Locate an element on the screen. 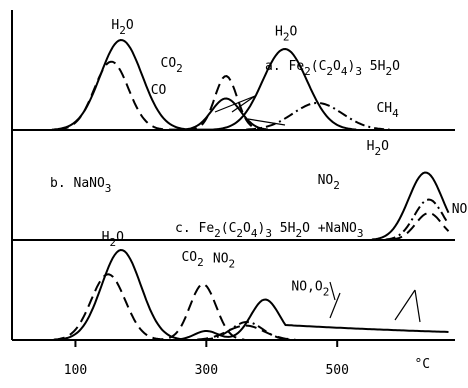 Image resolution: width=468 pixels, height=388 pixels. label-c-no2: NO2 is located at coordinates (224, 261).